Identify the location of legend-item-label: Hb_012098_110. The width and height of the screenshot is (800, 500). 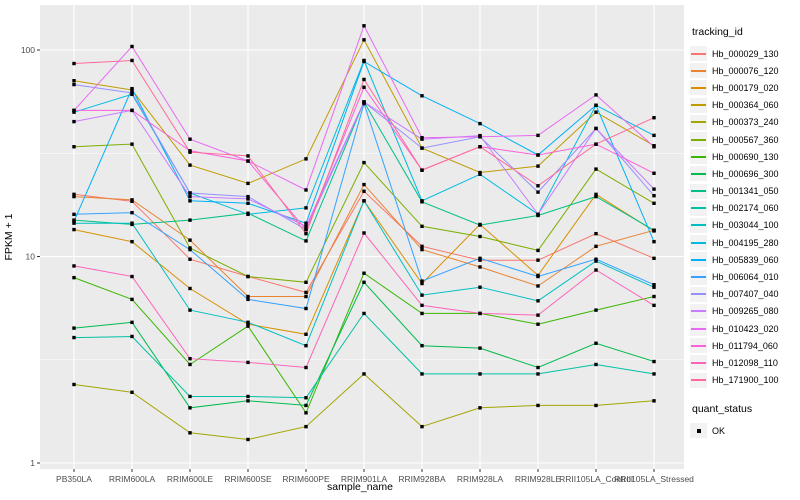
(745, 362).